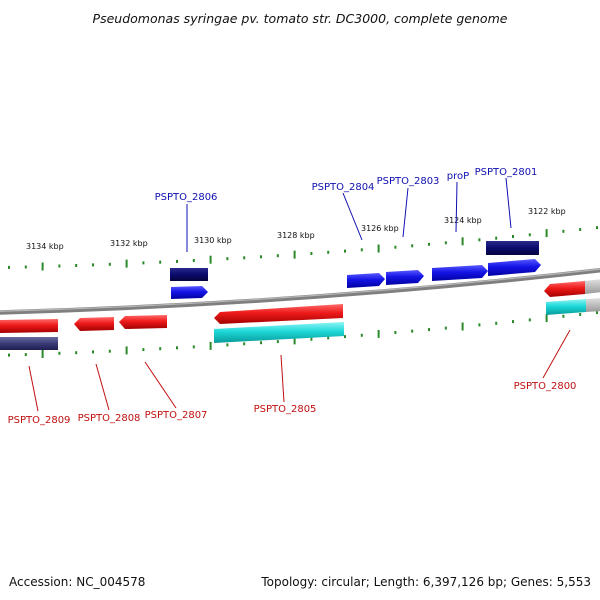 This screenshot has width=600, height=600. I want to click on scale-label: 3132 kbp, so click(129, 243).